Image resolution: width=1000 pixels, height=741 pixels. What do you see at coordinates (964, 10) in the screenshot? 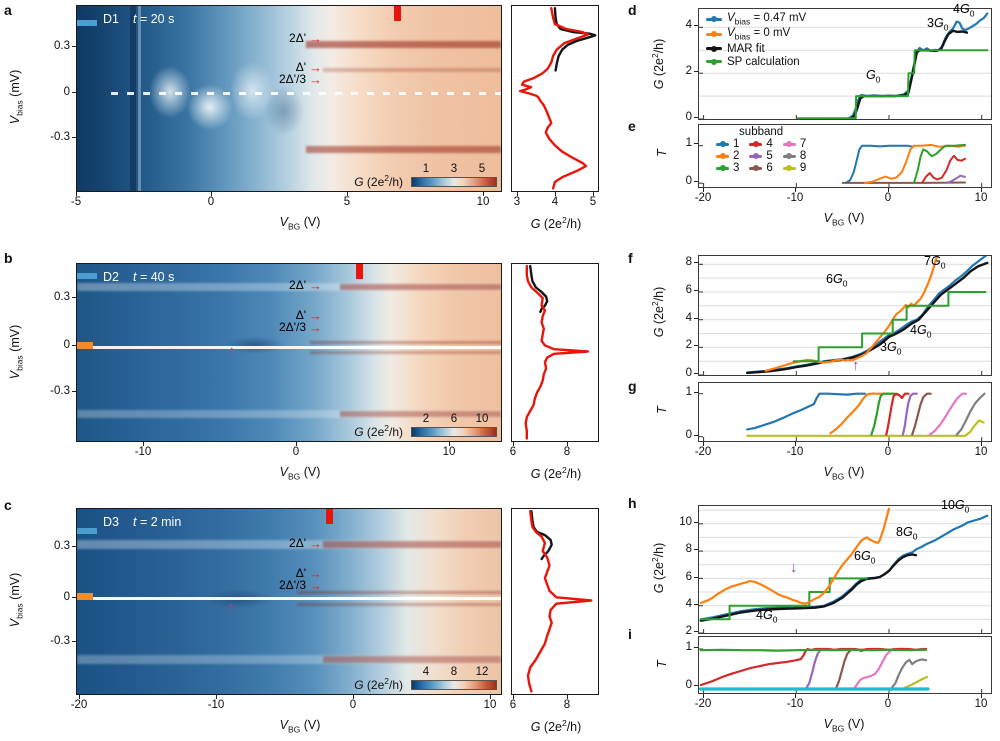
I see `step-label-4G0: 4G0` at bounding box center [964, 10].